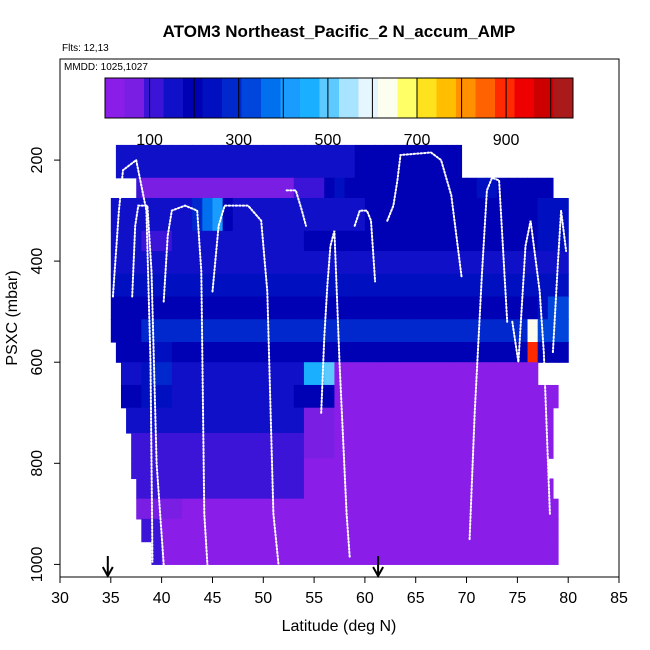  Describe the element at coordinates (365, 598) in the screenshot. I see `x-tick-label: 60` at that location.